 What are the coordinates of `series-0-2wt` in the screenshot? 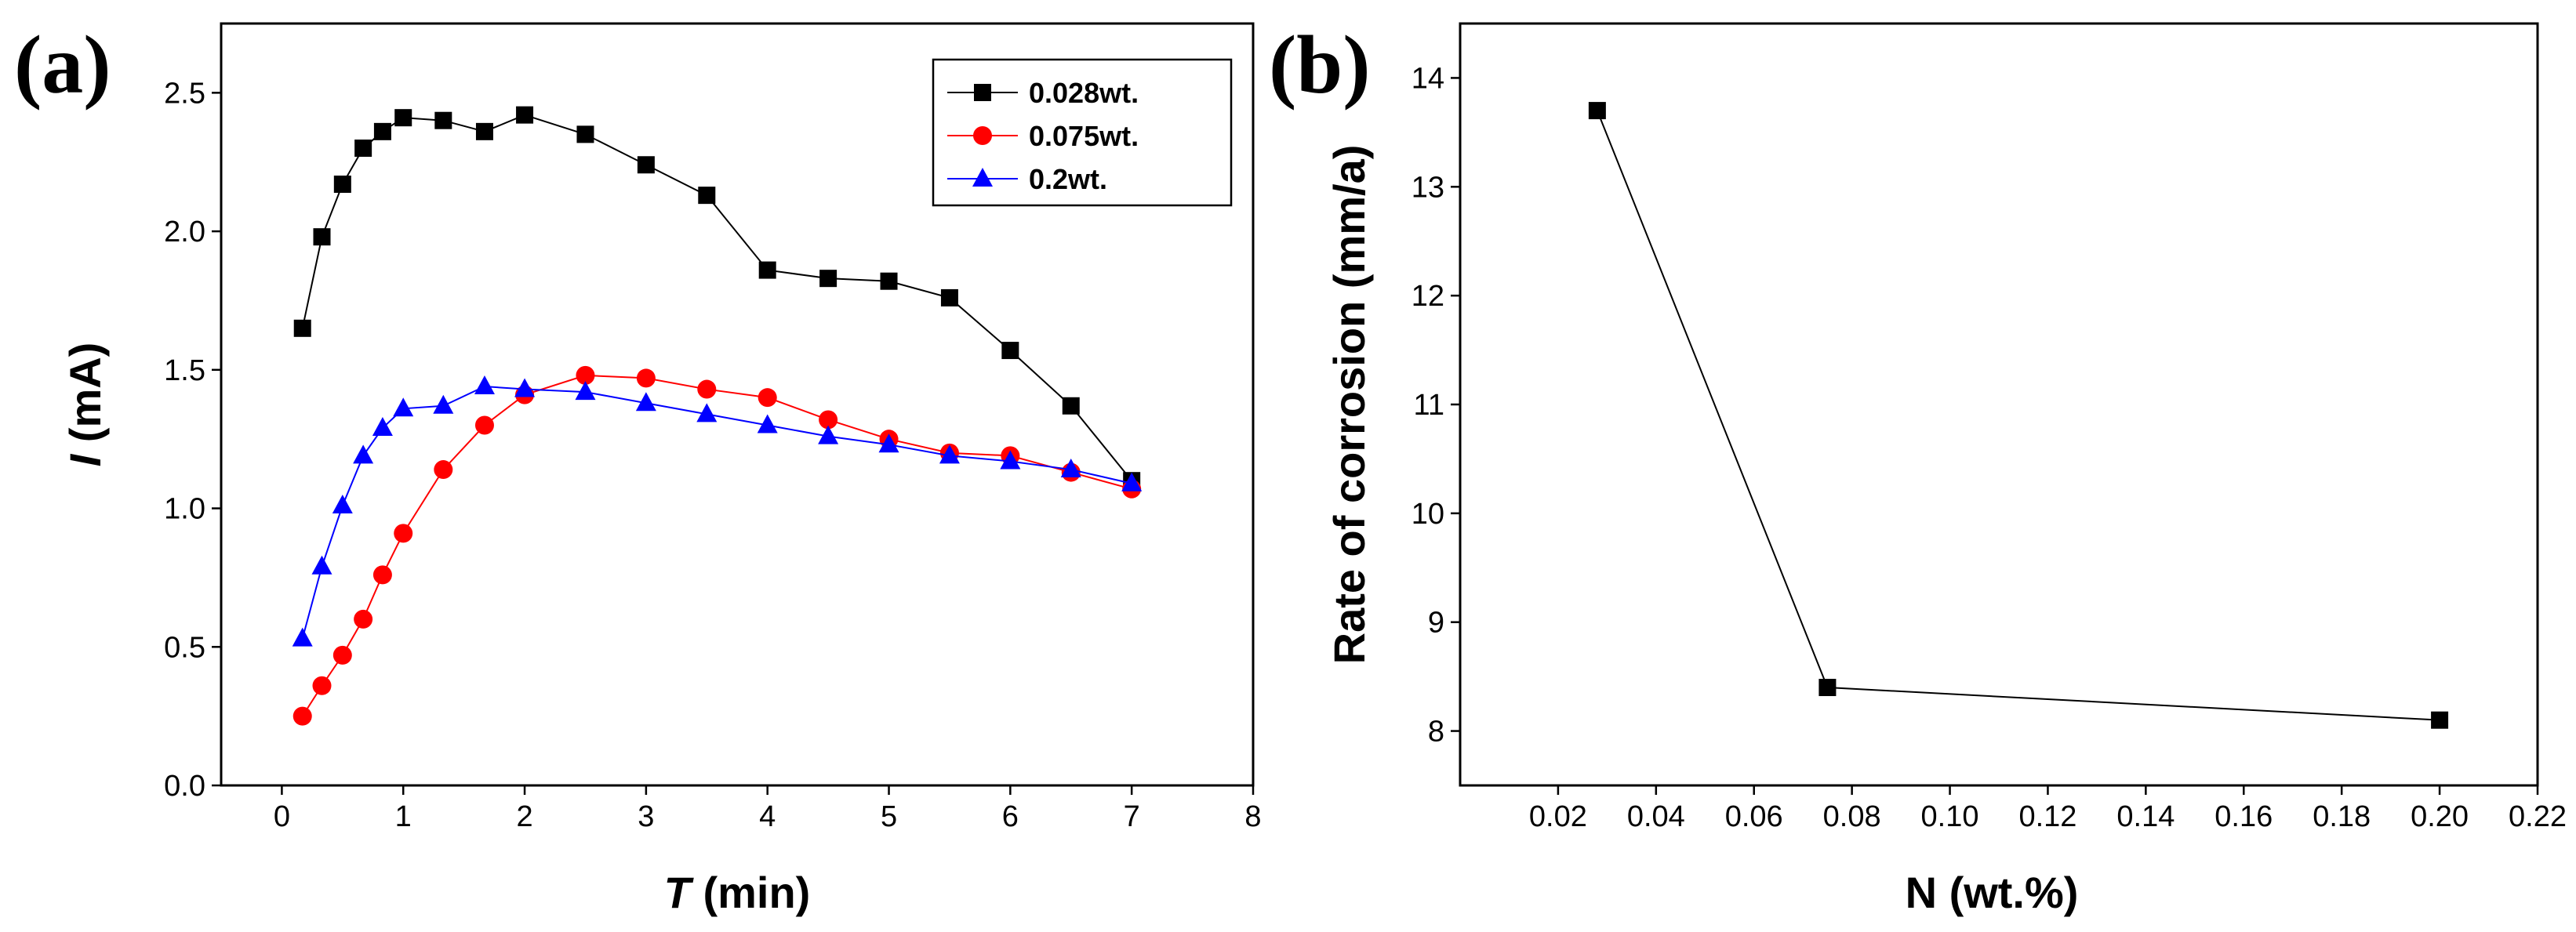 It's located at (717, 511).